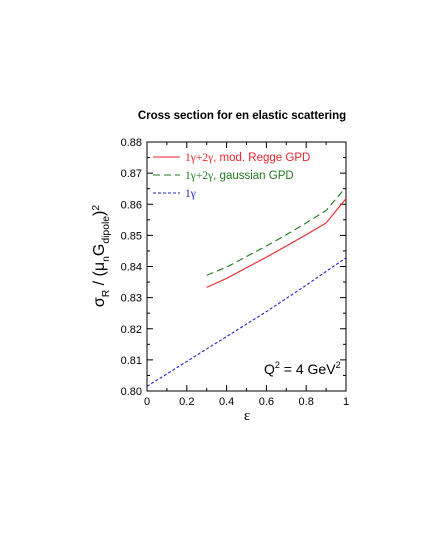 This screenshot has height=550, width=425. What do you see at coordinates (131, 361) in the screenshot?
I see `y-tick-label: 0.81` at bounding box center [131, 361].